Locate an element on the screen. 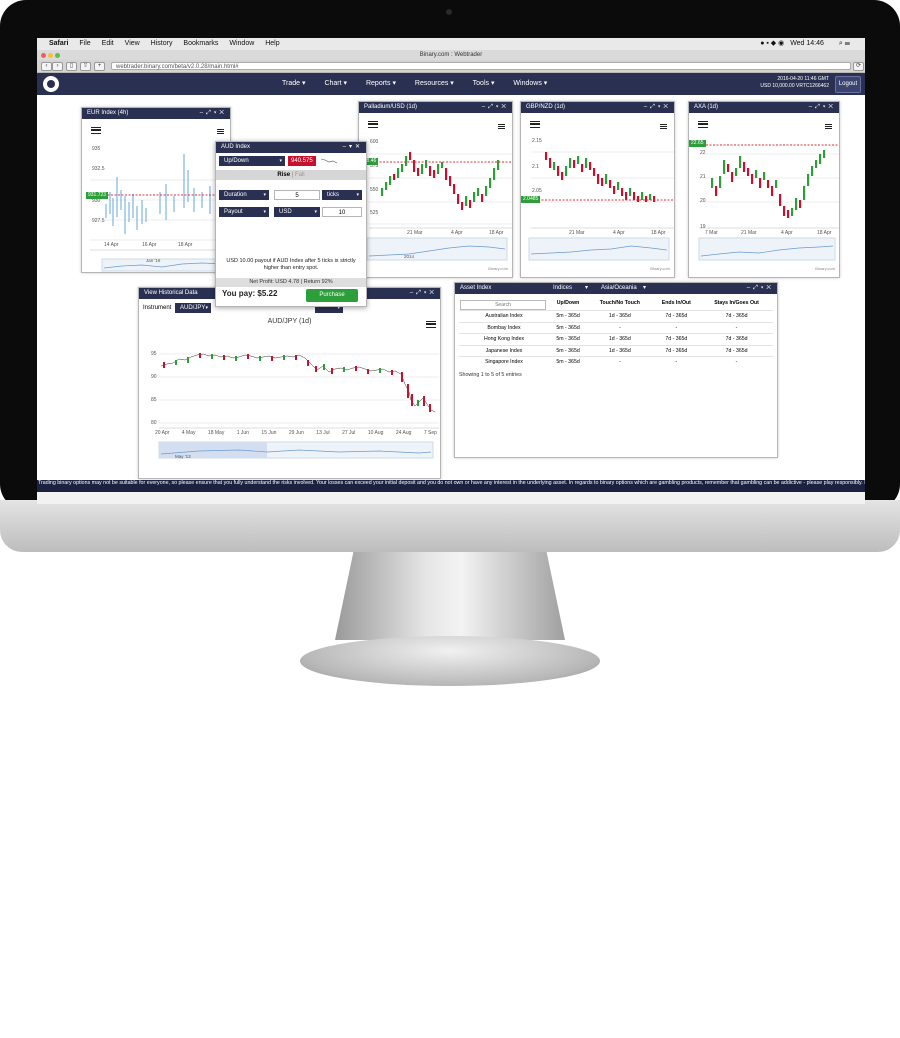 This screenshot has height=1038, width=900. window-header: Palladium/USD (1d) –⤢▾✕ is located at coordinates (435, 107).